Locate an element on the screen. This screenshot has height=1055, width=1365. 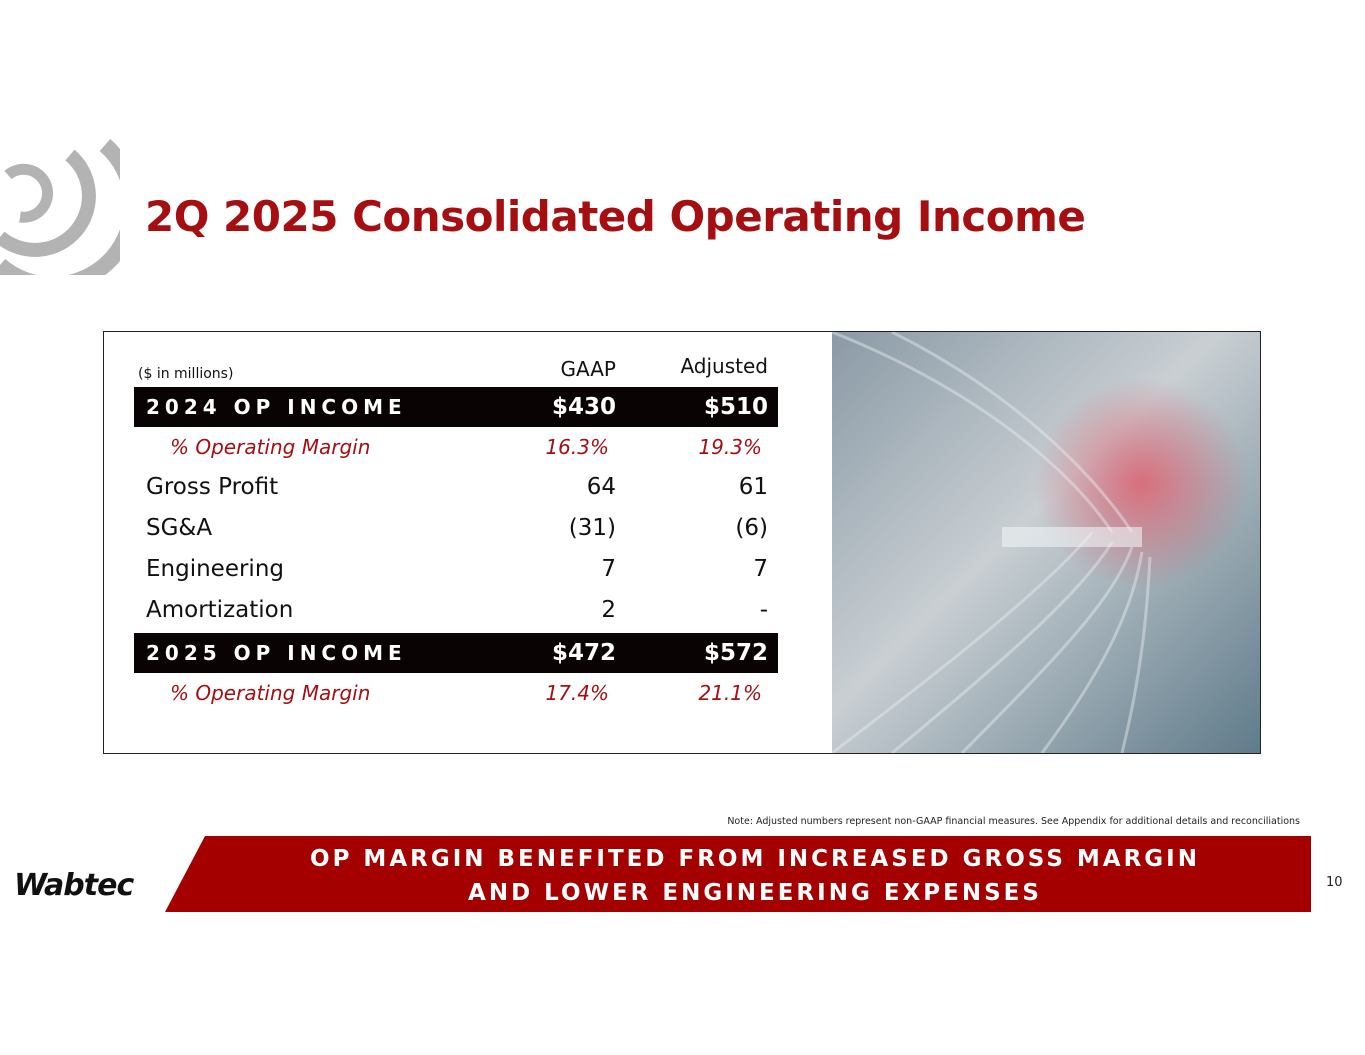
cell: $510 is located at coordinates (735, 407).